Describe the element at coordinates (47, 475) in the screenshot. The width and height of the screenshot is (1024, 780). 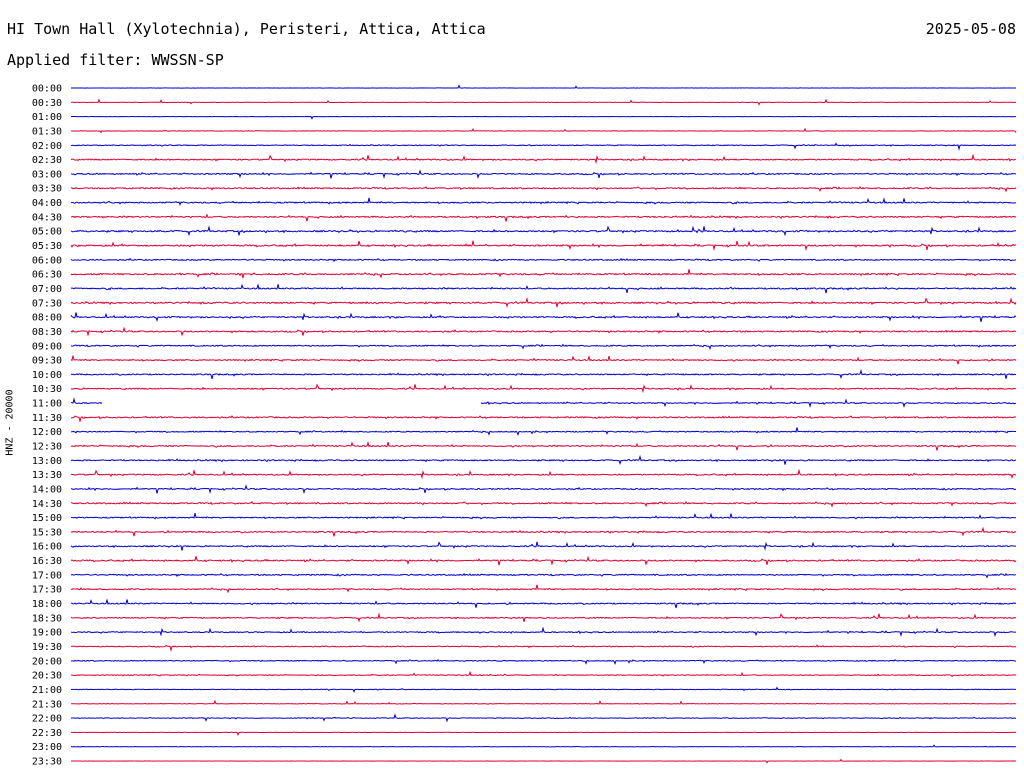
I see `row-time-label: 13:30` at that location.